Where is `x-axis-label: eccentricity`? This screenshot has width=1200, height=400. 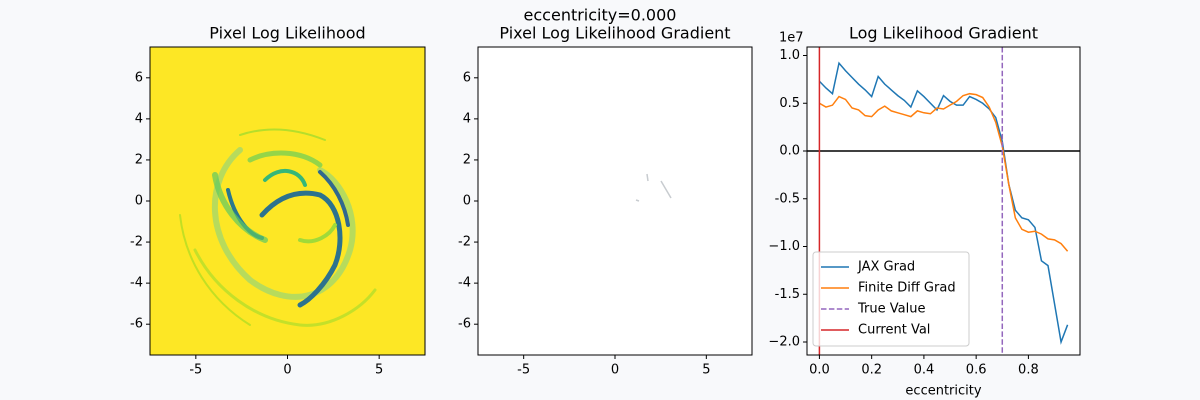
x-axis-label: eccentricity is located at coordinates (943, 391).